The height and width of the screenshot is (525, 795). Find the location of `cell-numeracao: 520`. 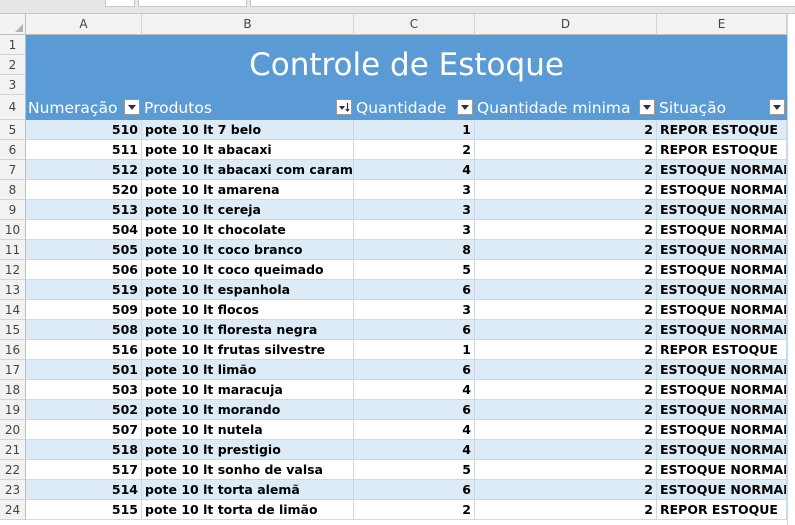

cell-numeracao: 520 is located at coordinates (84, 190).